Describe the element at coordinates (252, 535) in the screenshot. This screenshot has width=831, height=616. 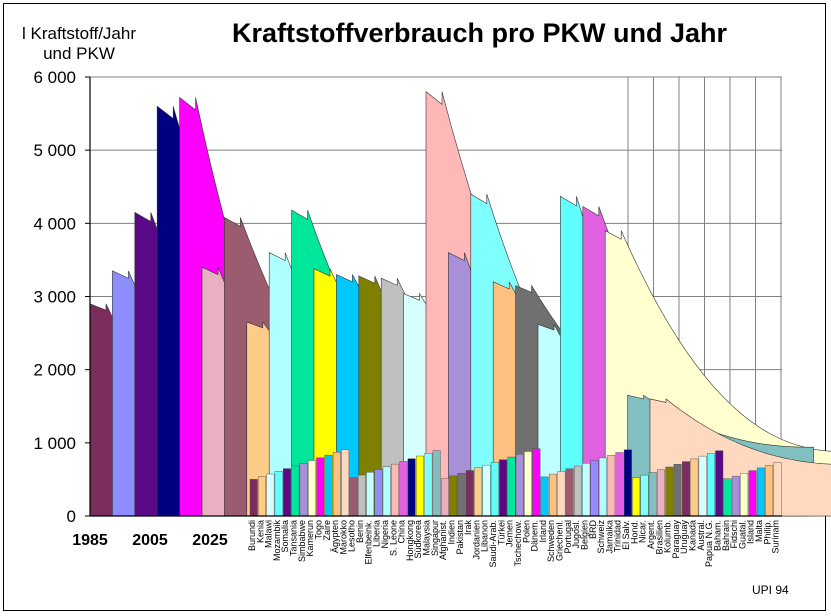
I see `country-label: Burundi` at that location.